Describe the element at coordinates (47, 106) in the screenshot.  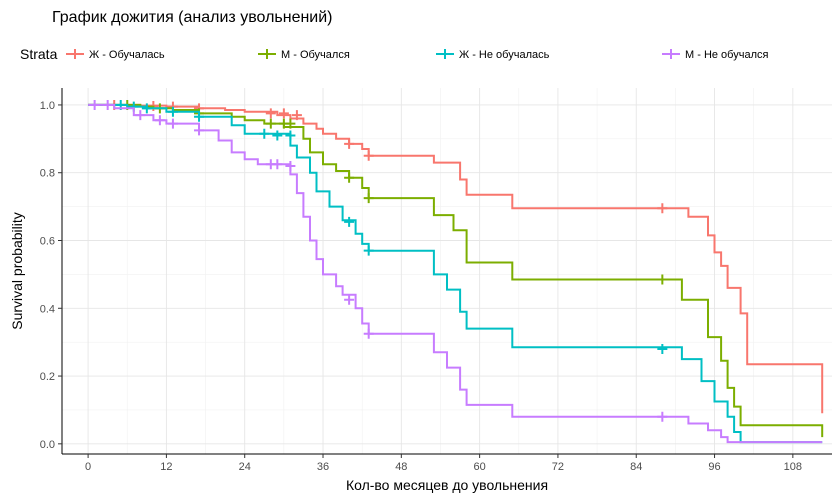
I see `y-tick-label-5: 1.0` at that location.